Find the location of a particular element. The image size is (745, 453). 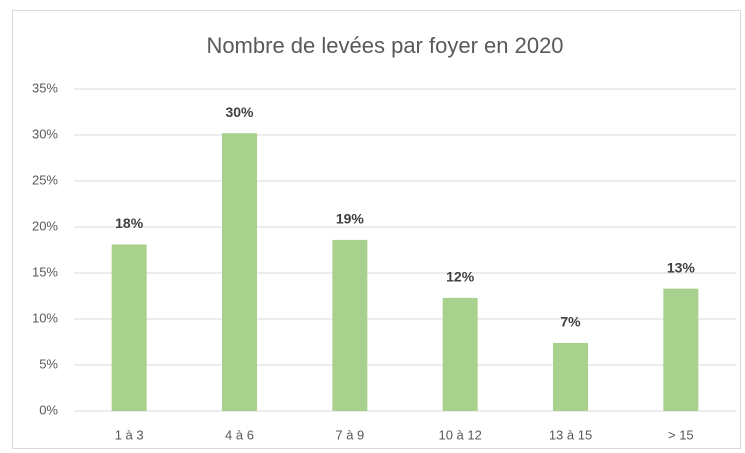

x-tick-label: 1 à 3 is located at coordinates (129, 434).